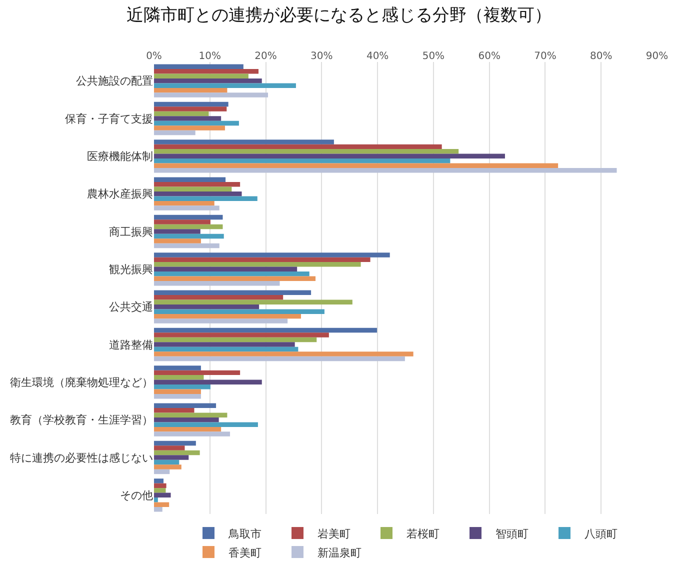 The height and width of the screenshot is (577, 678). I want to click on legend-label: 若桜町, so click(423, 533).